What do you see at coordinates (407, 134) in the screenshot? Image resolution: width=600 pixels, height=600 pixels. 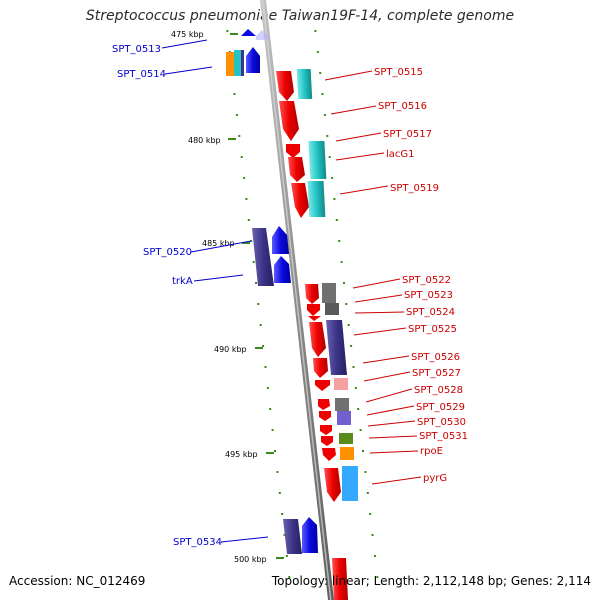 I see `gene-label-spt-0517: SPT_0517` at bounding box center [407, 134].